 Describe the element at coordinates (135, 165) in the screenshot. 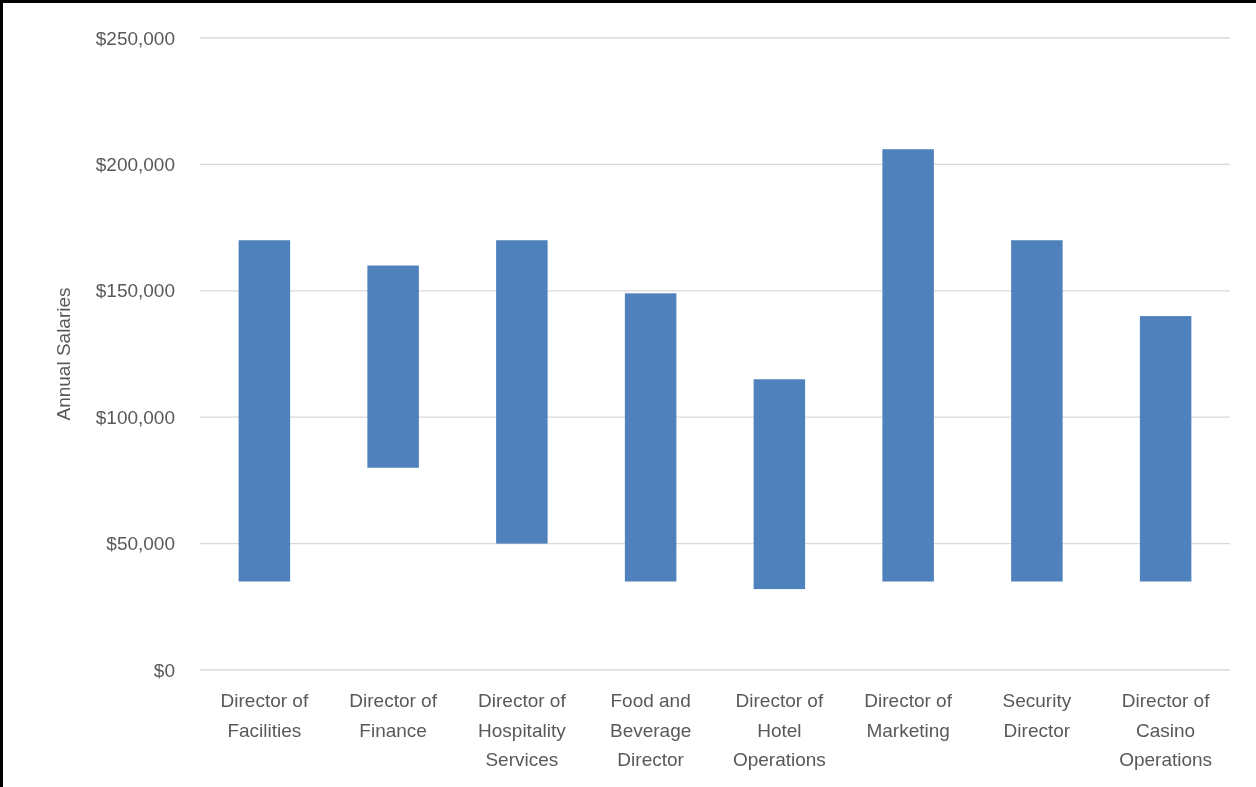

I see `y-tick-label: $200,000` at that location.